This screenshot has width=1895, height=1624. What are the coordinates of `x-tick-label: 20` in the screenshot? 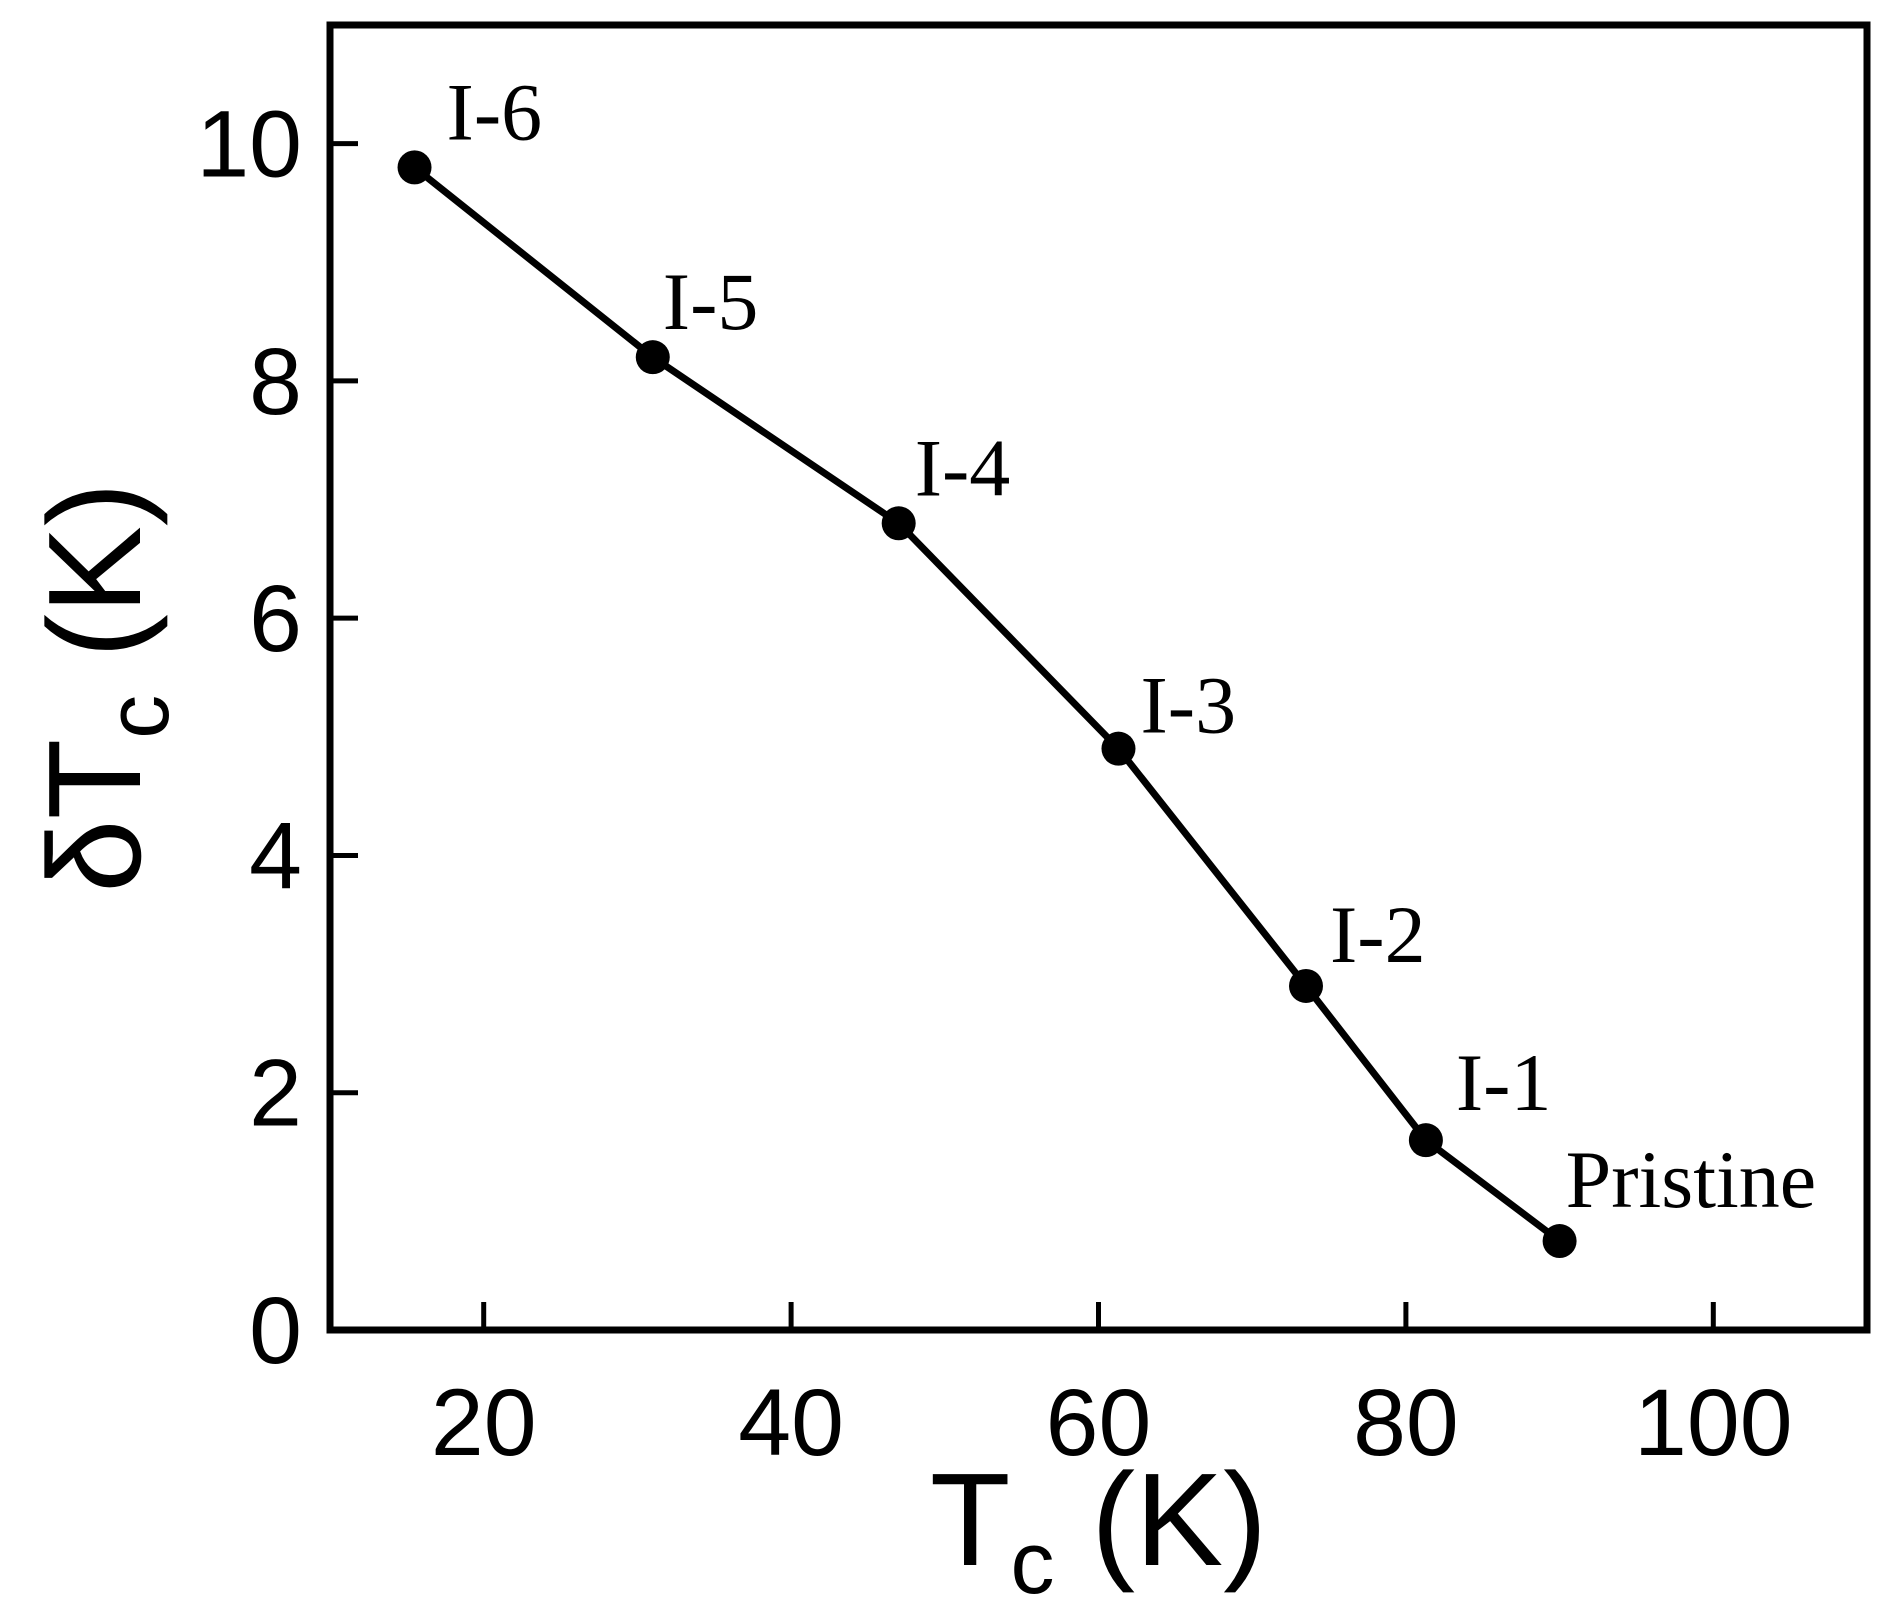 It's located at (484, 1423).